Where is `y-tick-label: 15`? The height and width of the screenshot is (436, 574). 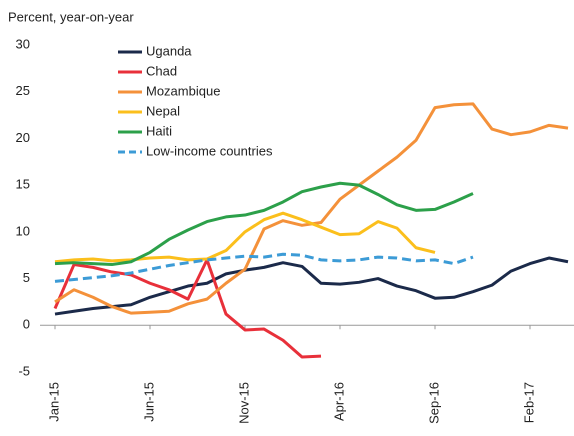
y-tick-label: 15 is located at coordinates (23, 184).